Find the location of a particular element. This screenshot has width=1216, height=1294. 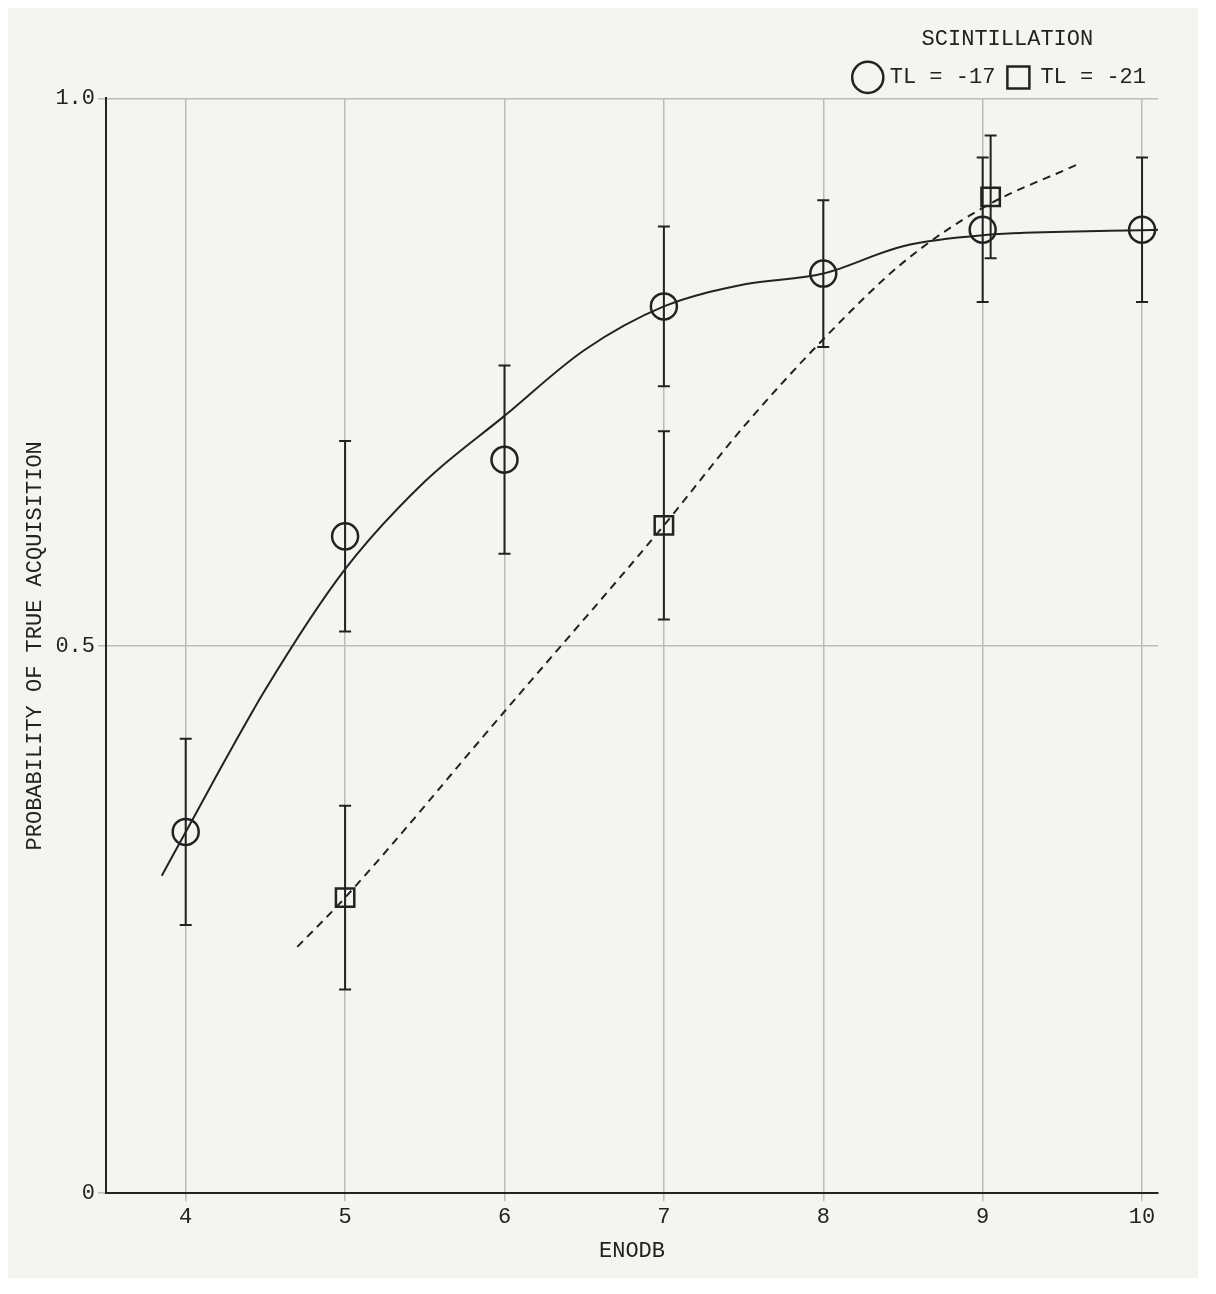

x-axis-title: ENODB is located at coordinates (632, 1251).